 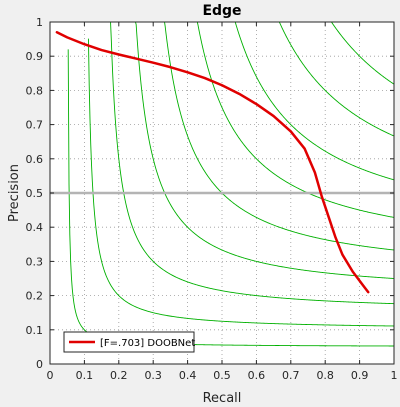 What do you see at coordinates (35, 227) in the screenshot?
I see `y-tick-label: 0.4` at bounding box center [35, 227].